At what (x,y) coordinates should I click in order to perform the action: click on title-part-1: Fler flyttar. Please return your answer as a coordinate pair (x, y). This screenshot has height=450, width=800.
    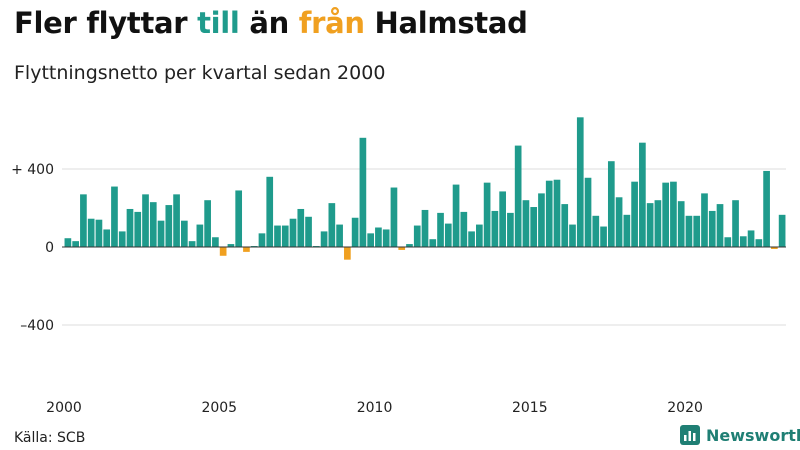
    Looking at the image, I should click on (106, 23).